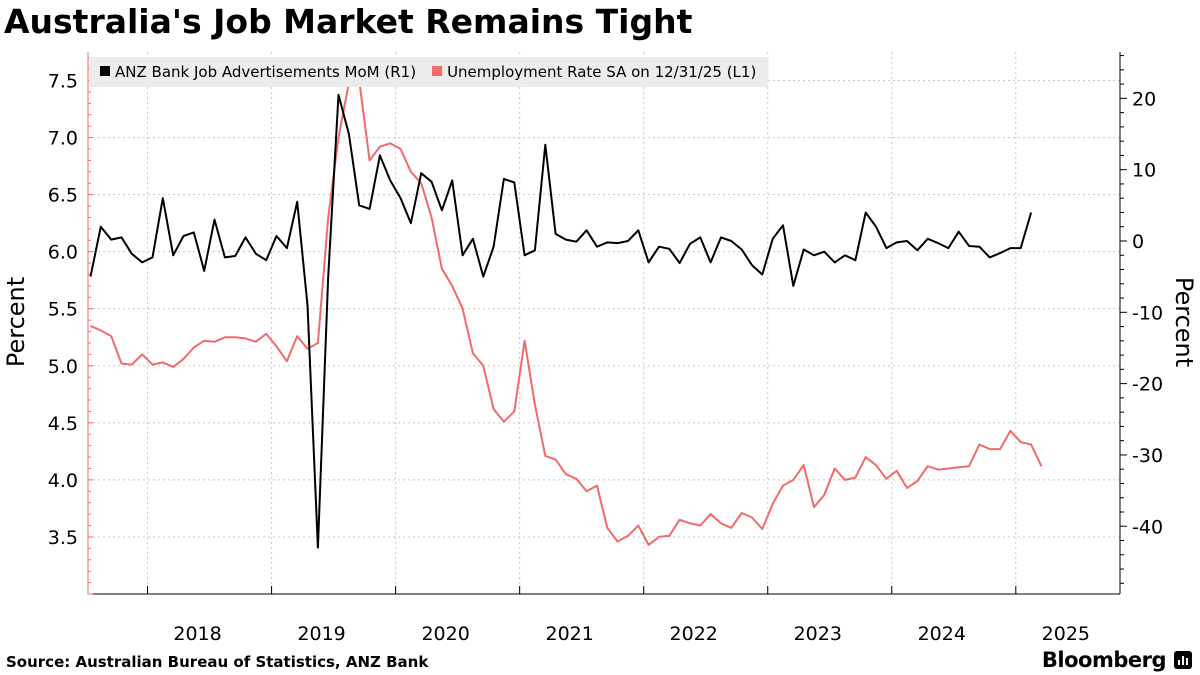 This screenshot has height=675, width=1200. I want to click on x-tick-label: 2023, so click(818, 634).